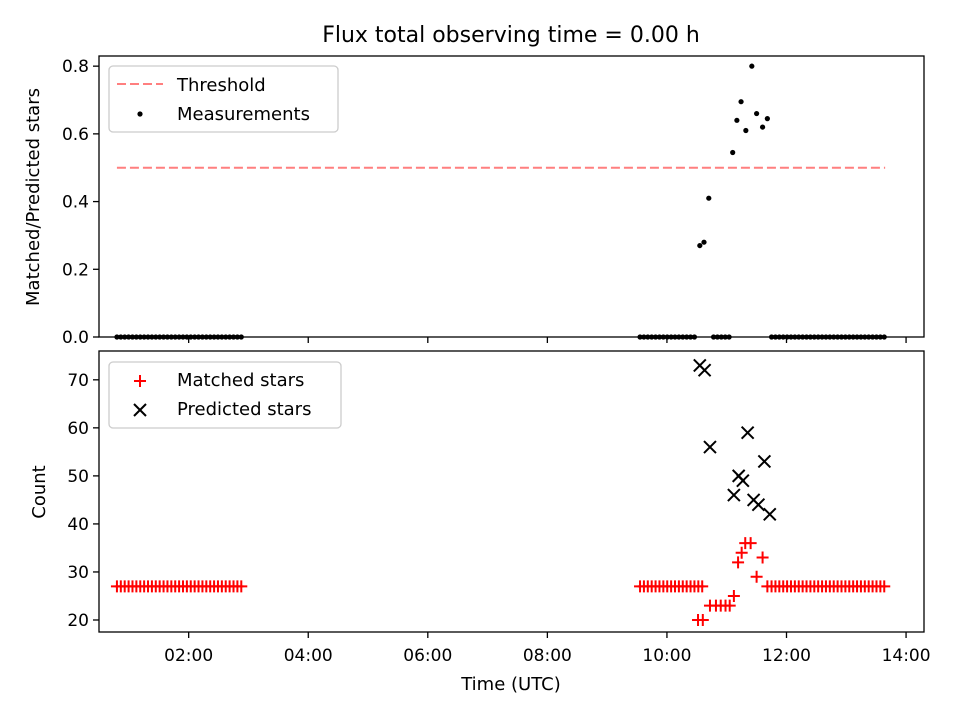 This screenshot has height=720, width=960. What do you see at coordinates (75, 203) in the screenshot?
I see `top-y-tick-label: 0.4` at bounding box center [75, 203].